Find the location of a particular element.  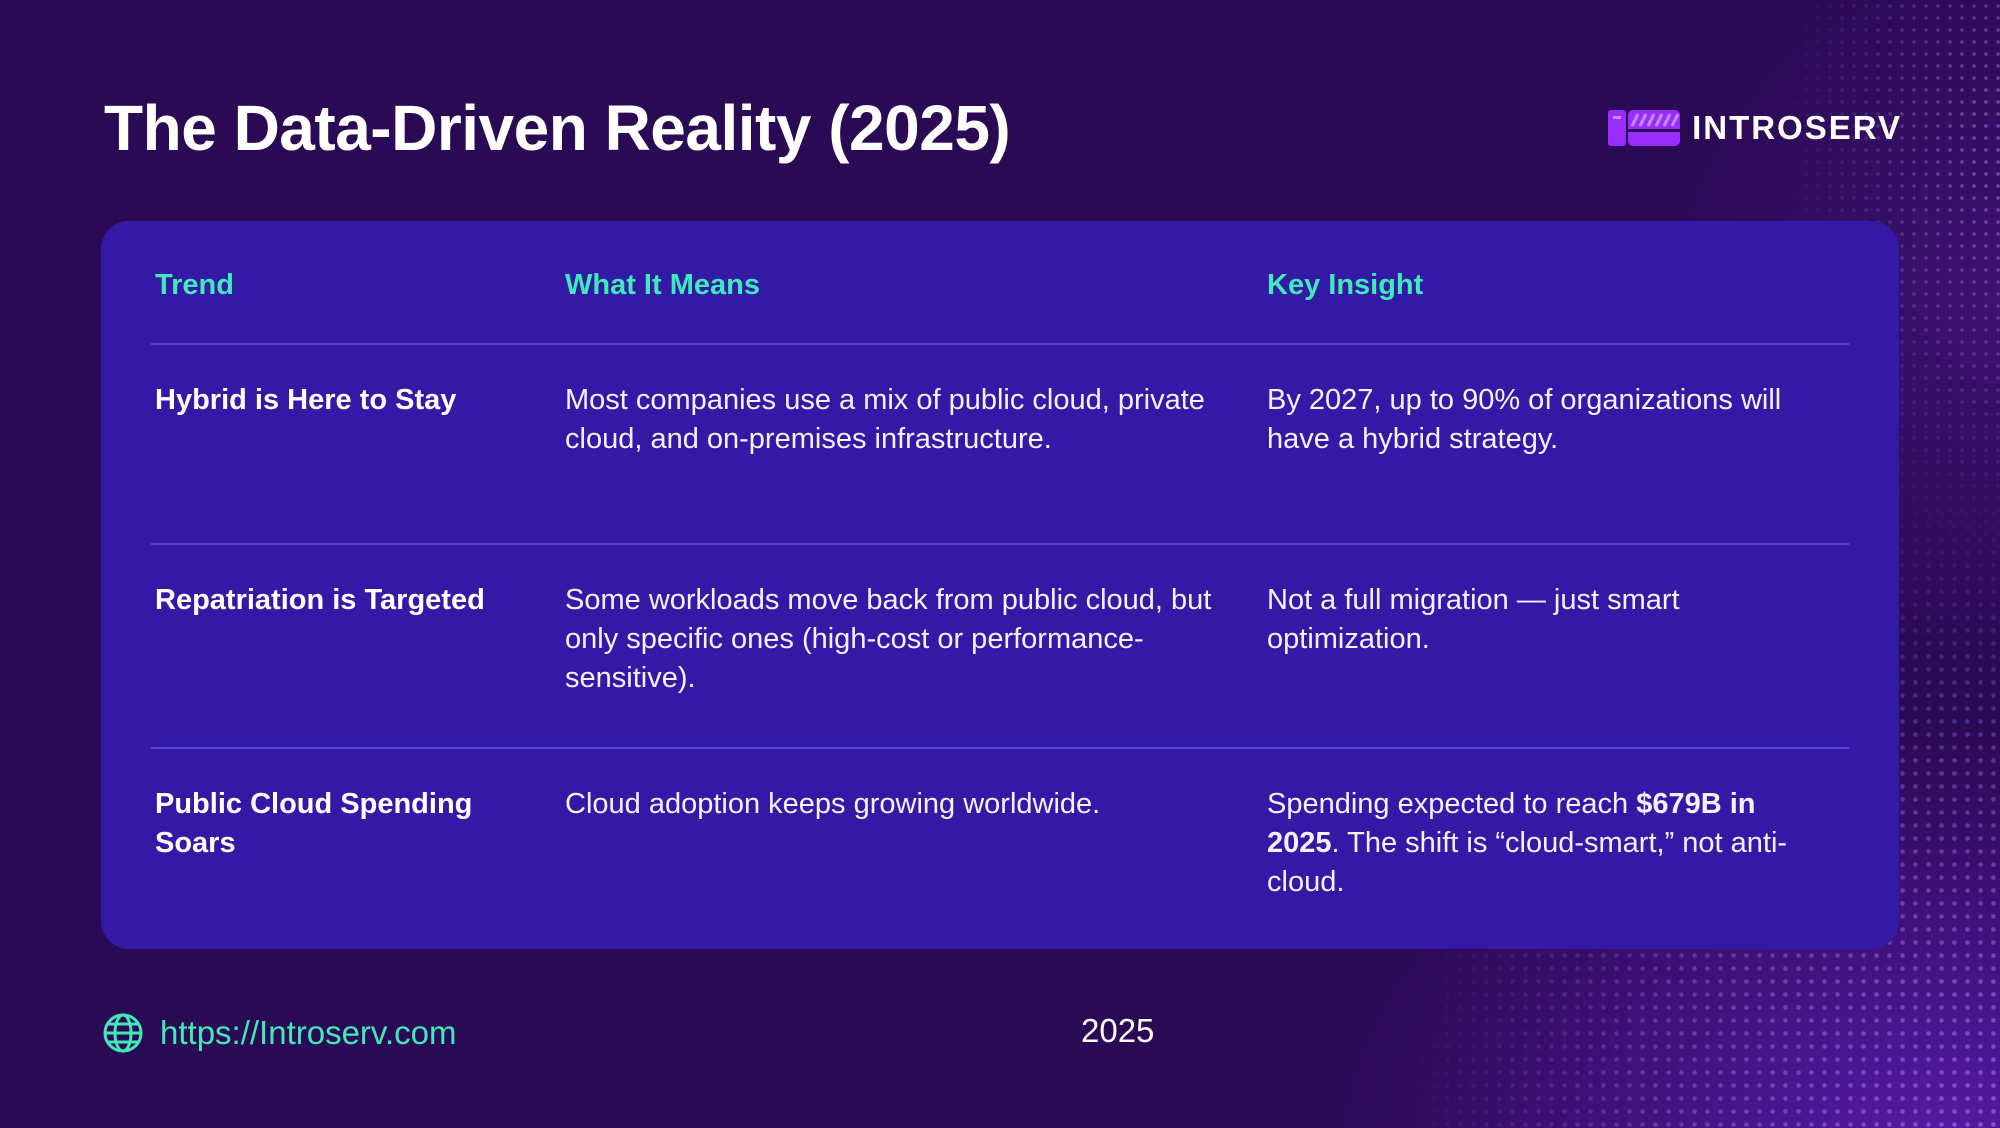

footer-year: 2025 is located at coordinates (1118, 1030).